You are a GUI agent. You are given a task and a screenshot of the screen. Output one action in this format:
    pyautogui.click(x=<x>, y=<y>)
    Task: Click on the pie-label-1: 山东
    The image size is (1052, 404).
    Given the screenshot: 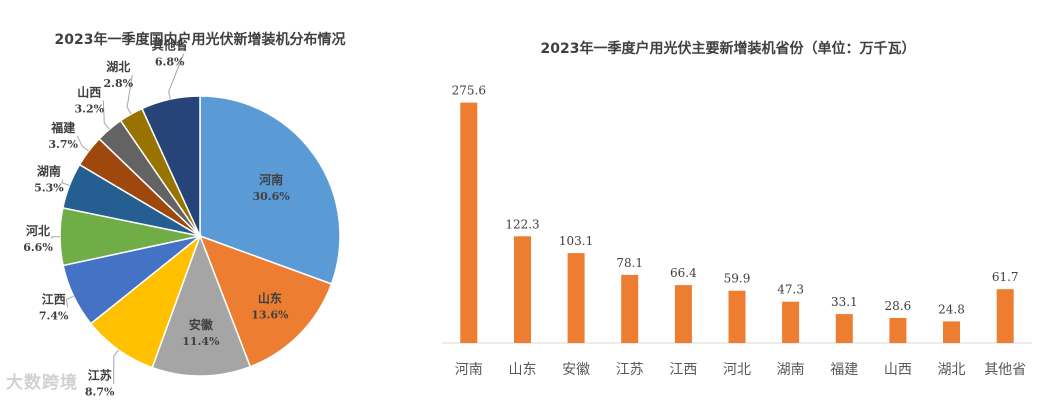 What is the action you would take?
    pyautogui.click(x=270, y=298)
    